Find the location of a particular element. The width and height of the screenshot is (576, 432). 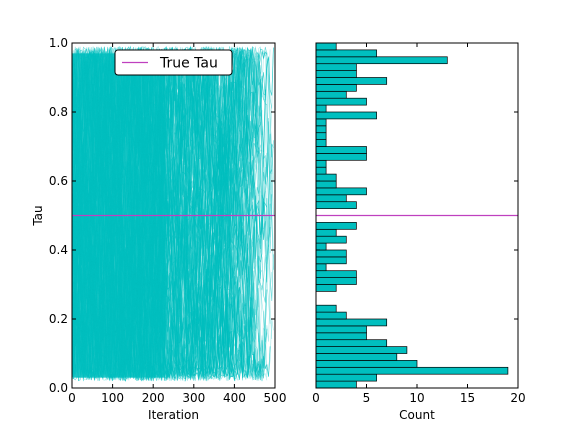

trace-y-tick-label: 0.0 is located at coordinates (58, 388).